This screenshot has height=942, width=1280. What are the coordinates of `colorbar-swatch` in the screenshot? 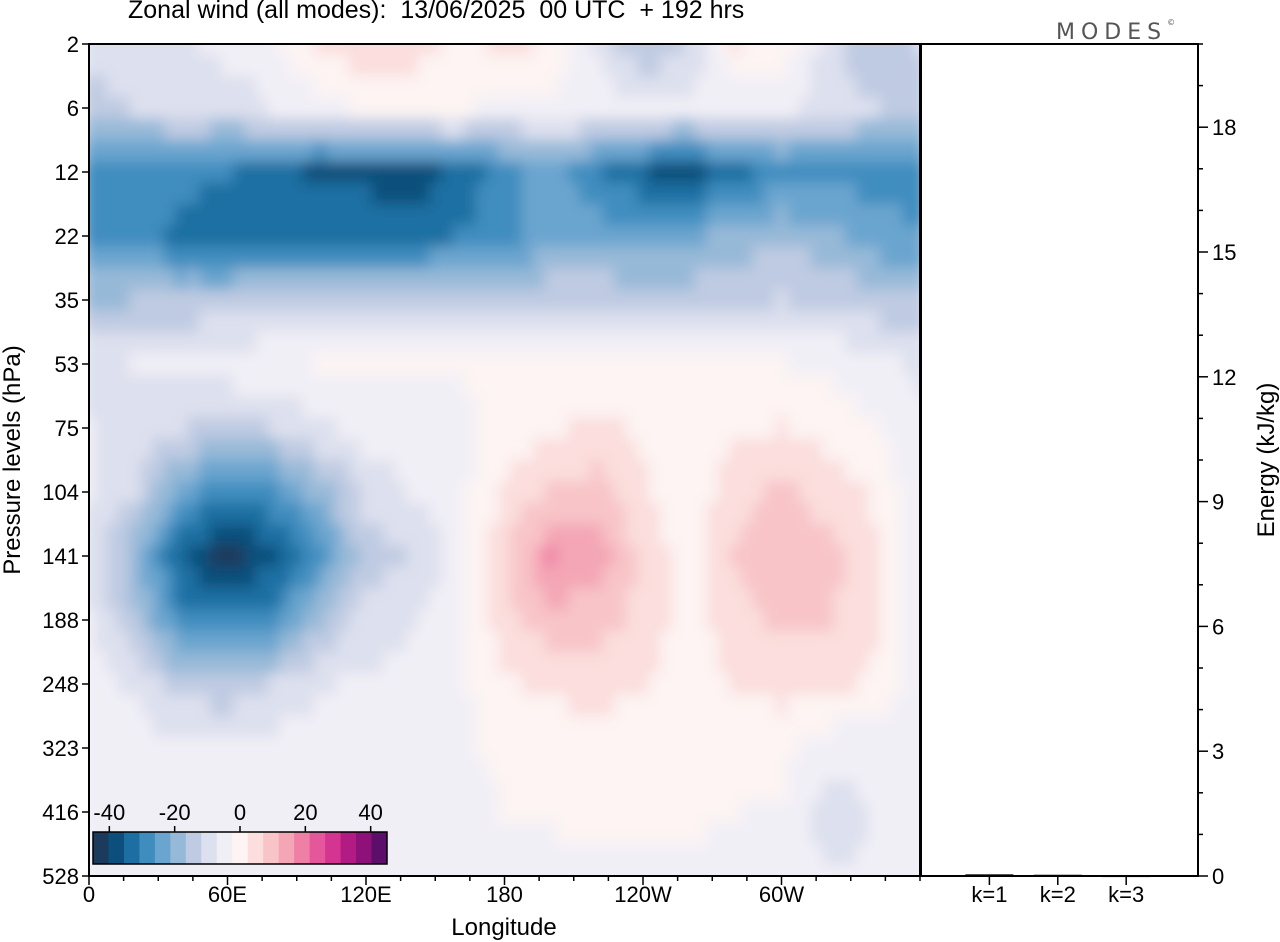 It's located at (101, 848).